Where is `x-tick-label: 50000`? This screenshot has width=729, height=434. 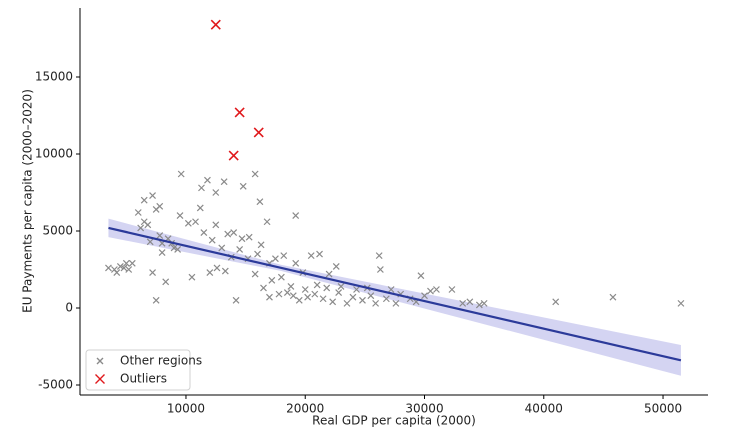 x-tick-label: 50000 is located at coordinates (663, 409).